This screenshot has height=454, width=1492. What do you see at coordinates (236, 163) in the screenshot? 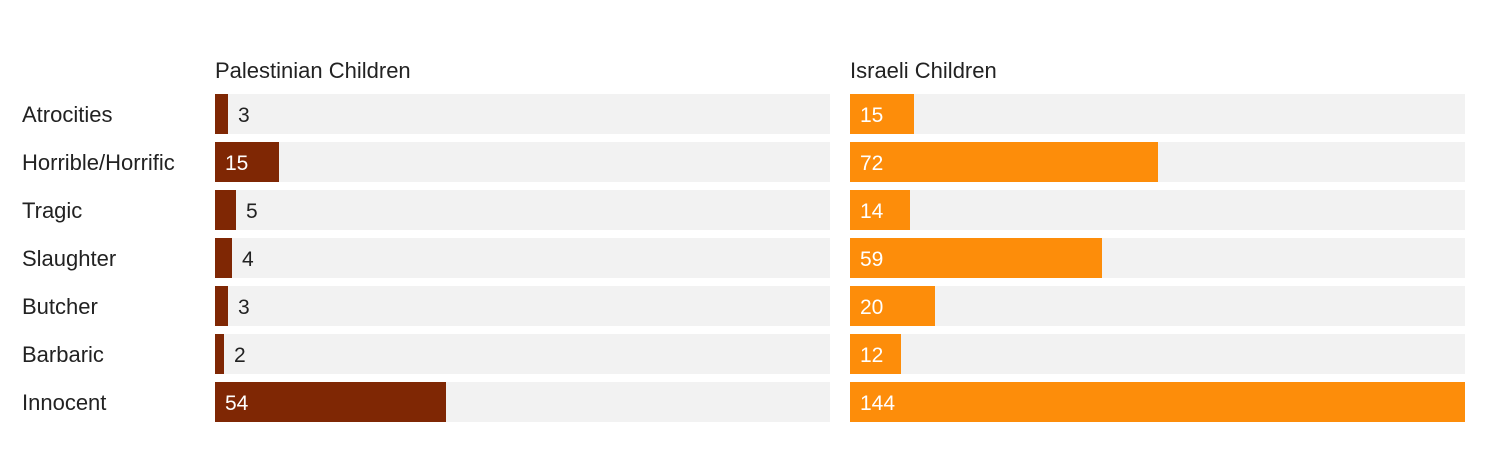
I see `data-label-palestinian-children-horrible-horrific: 15` at bounding box center [236, 163].